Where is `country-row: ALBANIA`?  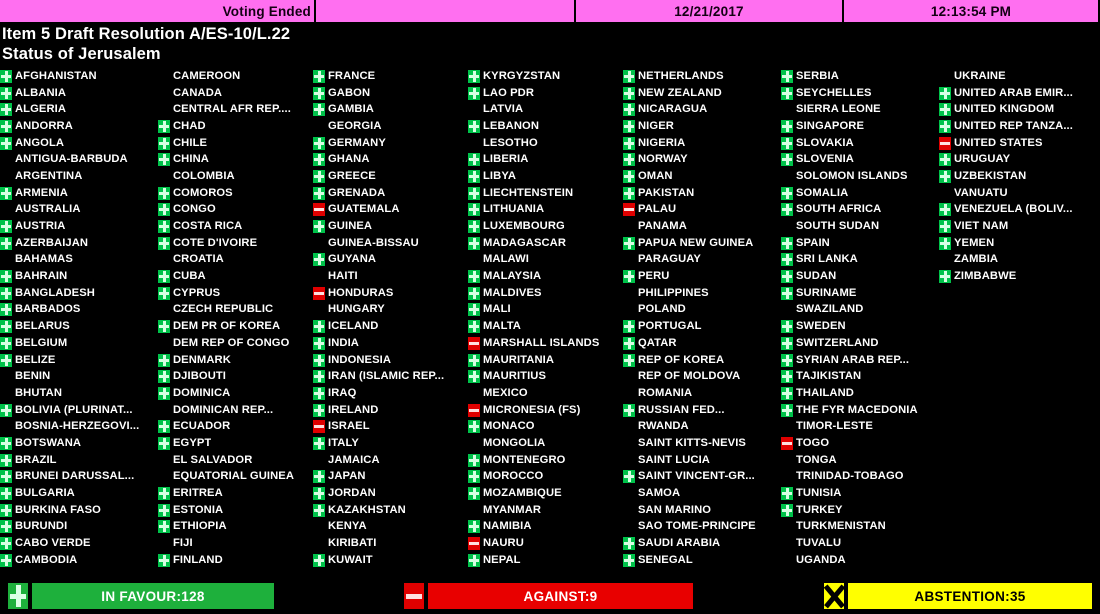
country-row: ALBANIA is located at coordinates (79, 93).